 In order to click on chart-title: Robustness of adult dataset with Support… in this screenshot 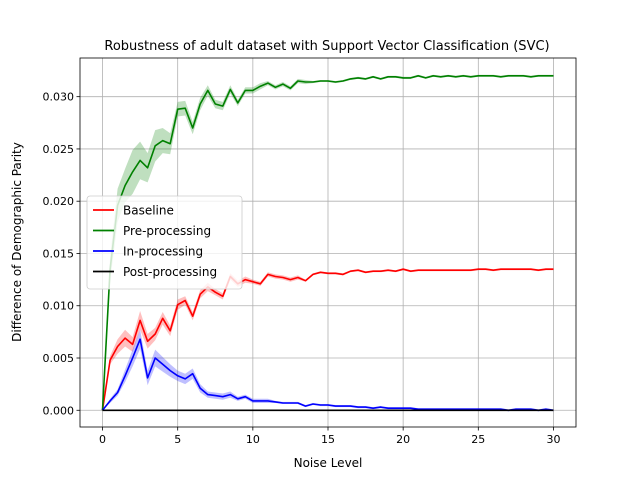, I will do `click(326, 46)`.